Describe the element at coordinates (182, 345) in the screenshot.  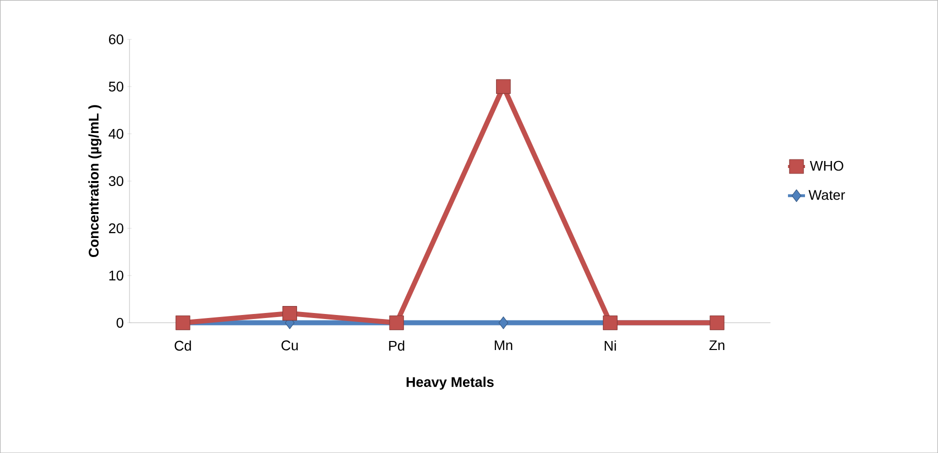
I see `x-tick-label: Cd` at that location.